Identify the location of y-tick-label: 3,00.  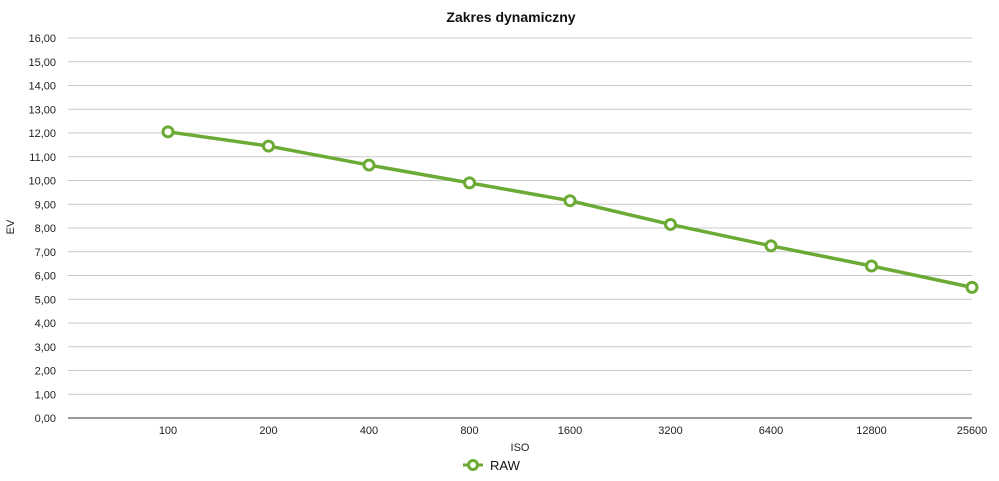
(45, 348).